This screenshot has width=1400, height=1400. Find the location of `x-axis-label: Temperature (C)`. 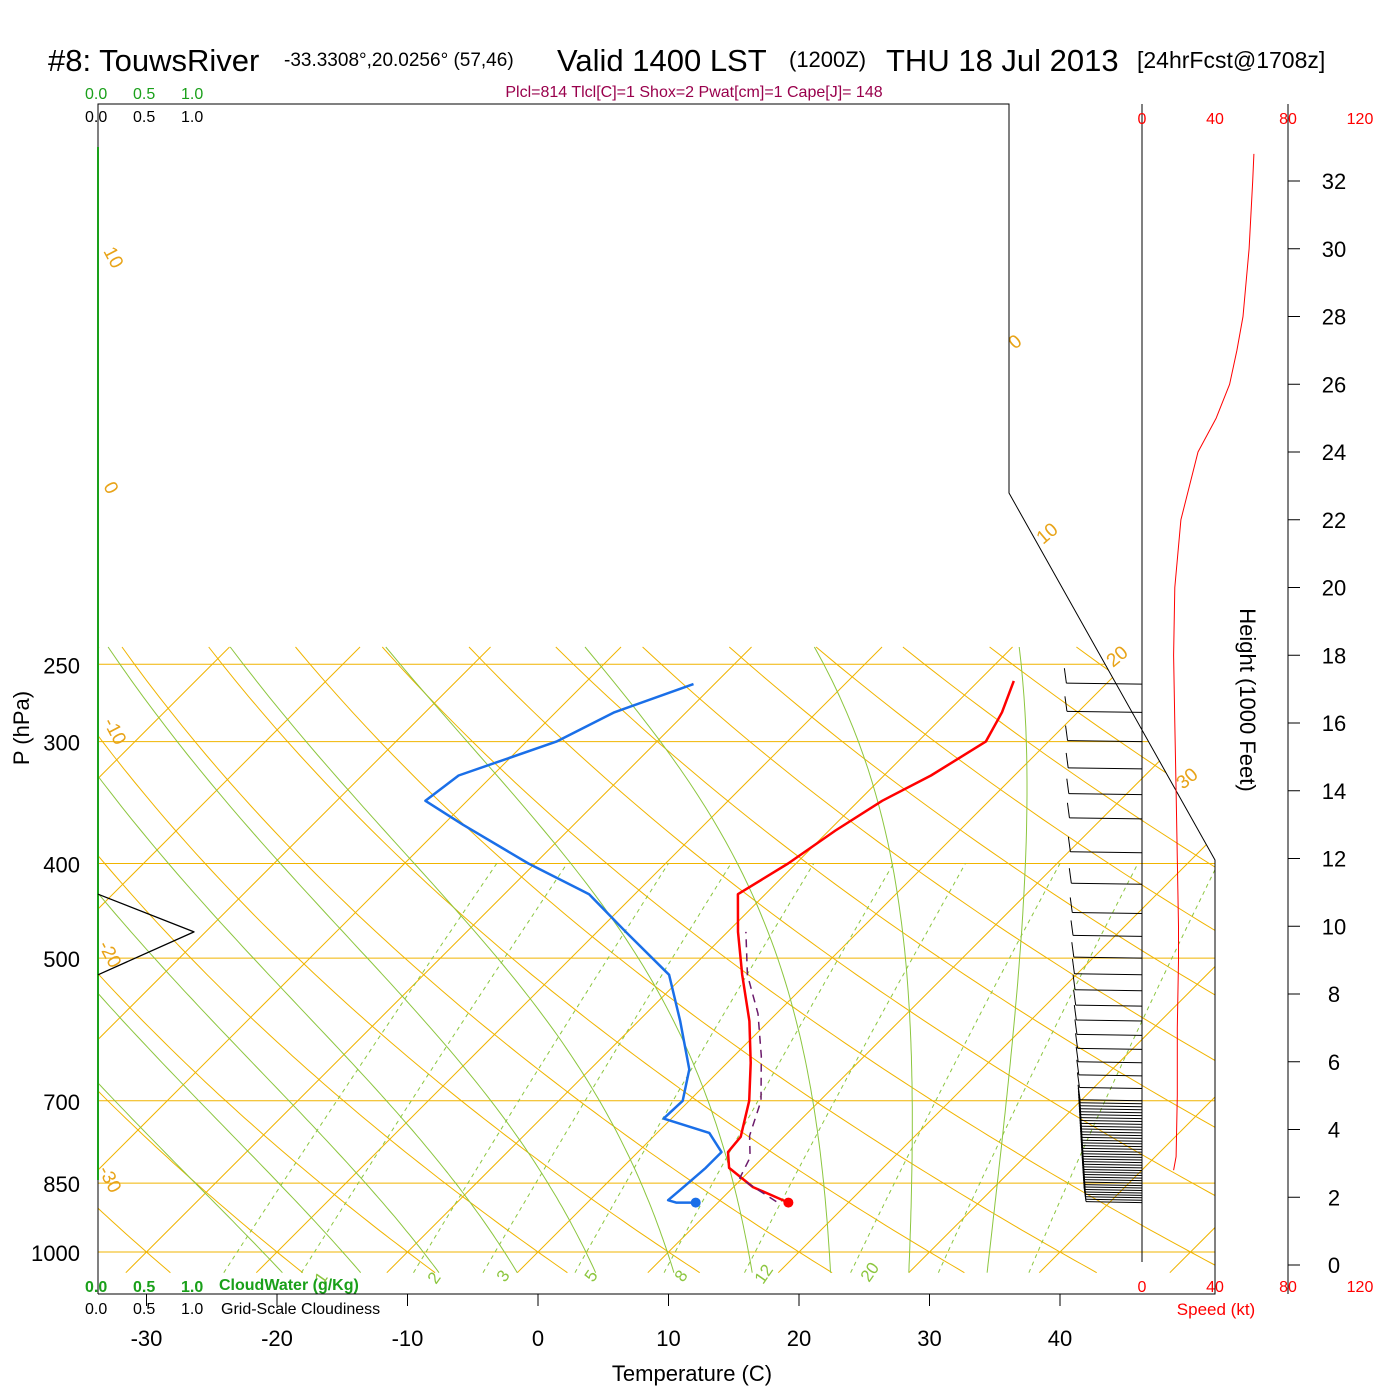

x-axis-label: Temperature (C) is located at coordinates (692, 1373).